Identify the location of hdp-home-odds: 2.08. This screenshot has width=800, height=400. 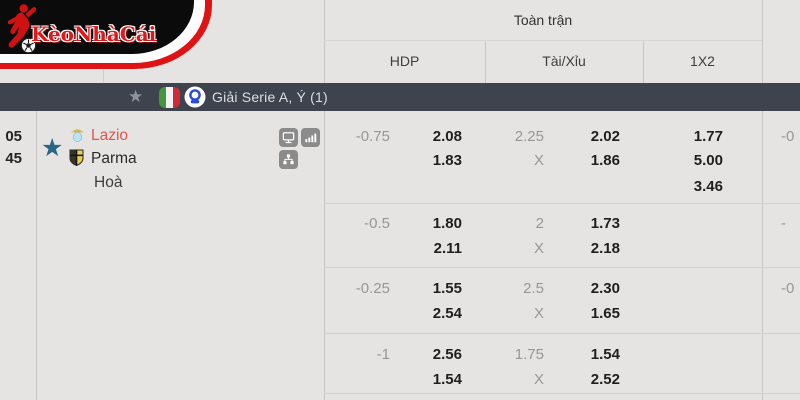
(447, 136).